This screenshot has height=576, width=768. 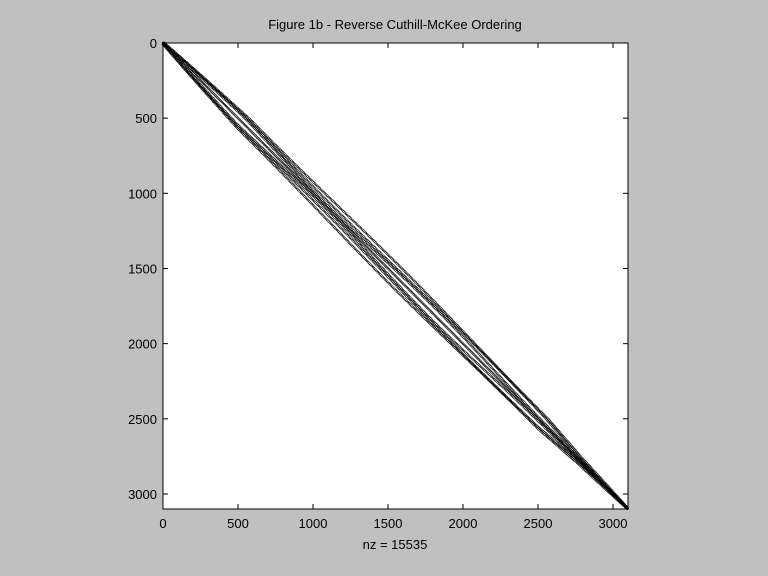 What do you see at coordinates (388, 523) in the screenshot?
I see `x-tick-label: 1500` at bounding box center [388, 523].